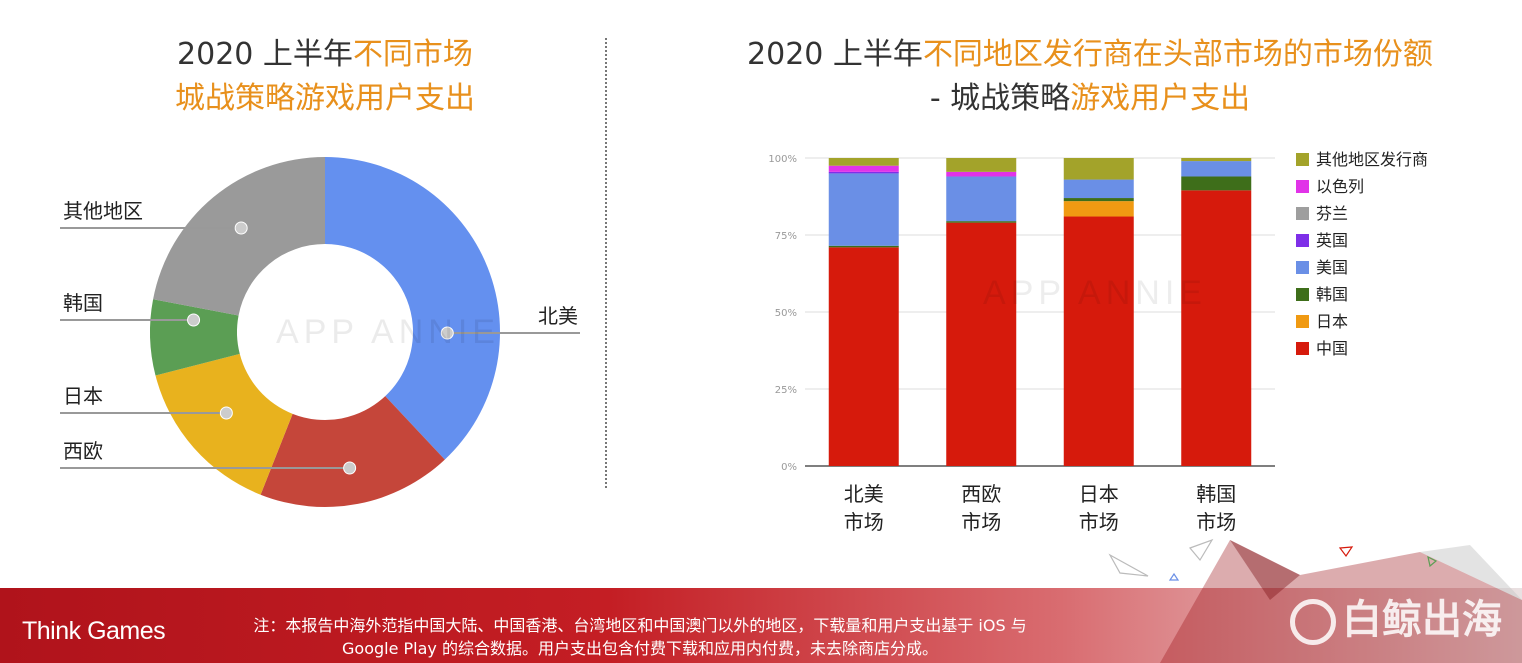  Describe the element at coordinates (1340, 186) in the screenshot. I see `legend-label-2: 以色列` at that location.